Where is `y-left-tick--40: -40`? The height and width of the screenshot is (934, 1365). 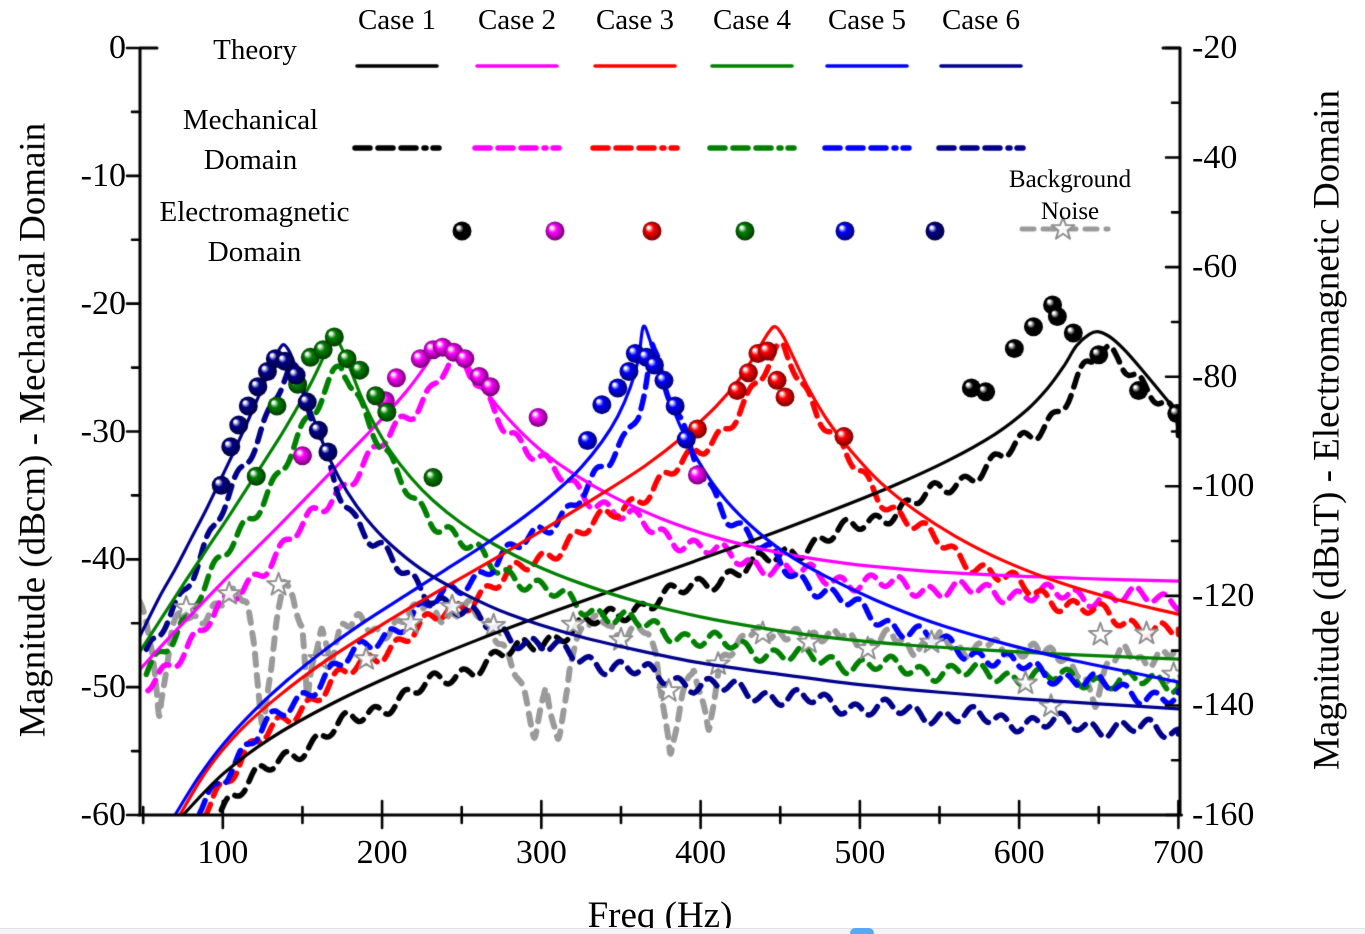 y-left-tick--40: -40 is located at coordinates (103, 559).